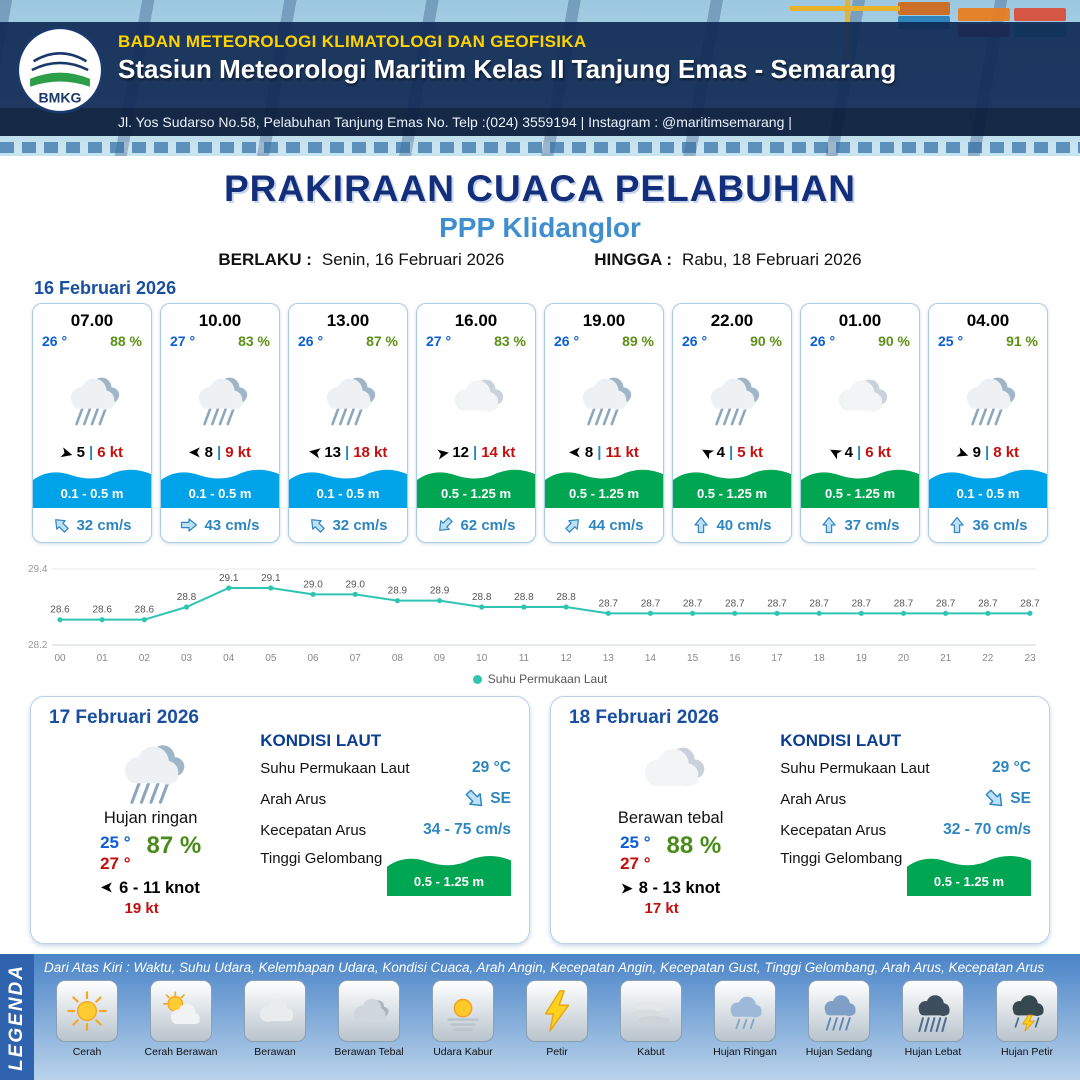 The height and width of the screenshot is (1080, 1080). I want to click on haze-icon, so click(463, 1011).